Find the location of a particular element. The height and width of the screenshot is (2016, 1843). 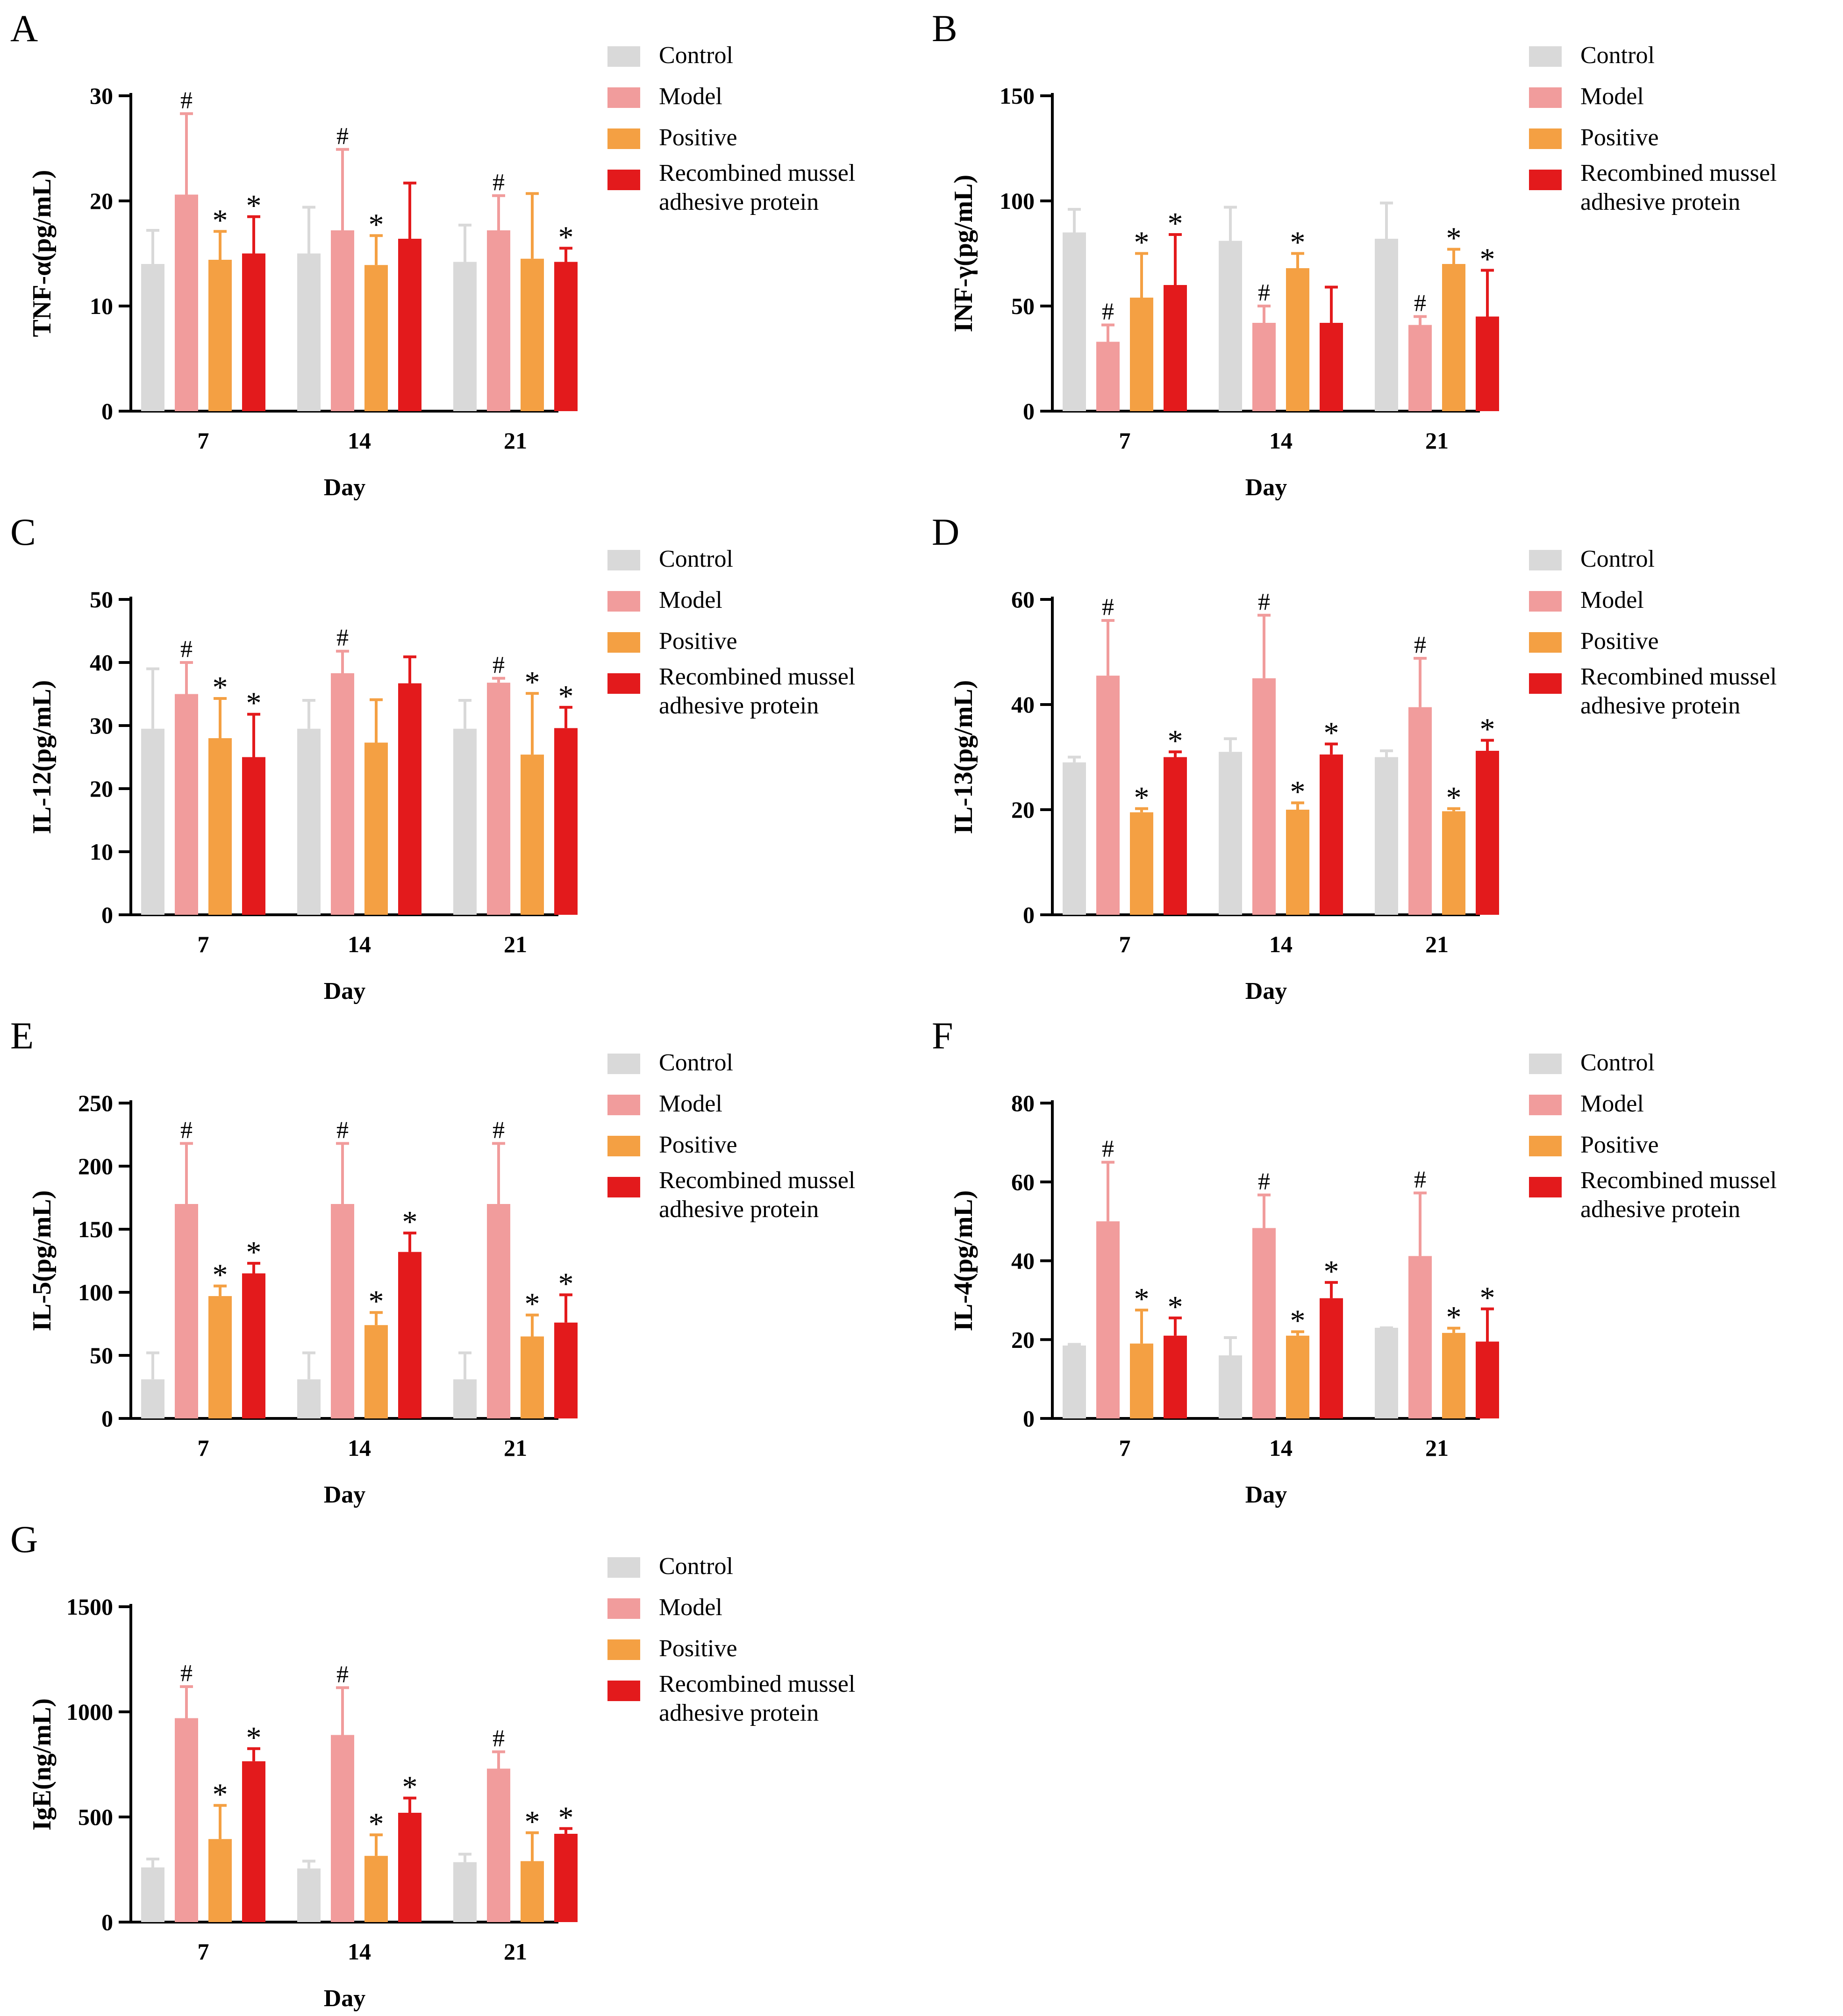

y-tick-label-d-3: 60 is located at coordinates (1023, 599).